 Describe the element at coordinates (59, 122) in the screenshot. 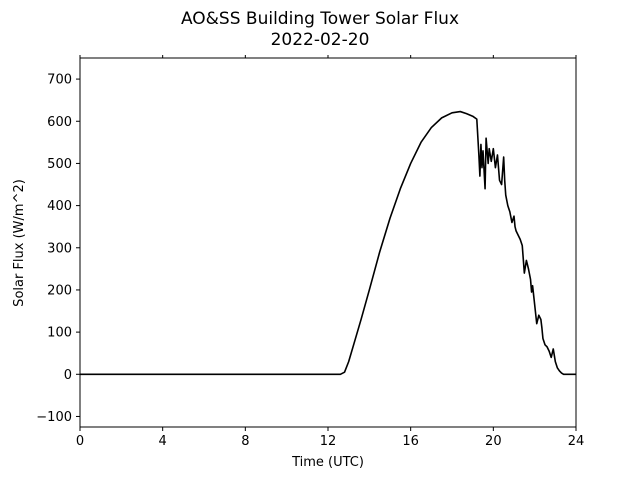

I see `y-tick-label: 600` at that location.